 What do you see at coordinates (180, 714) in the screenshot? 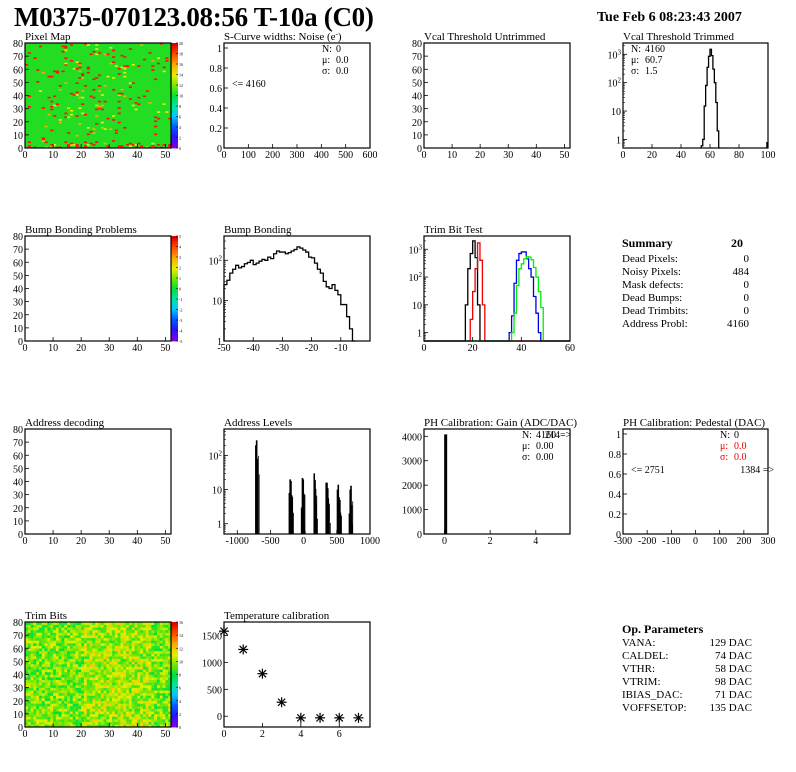
I see `colorbar-tick-label: 2` at bounding box center [180, 714].